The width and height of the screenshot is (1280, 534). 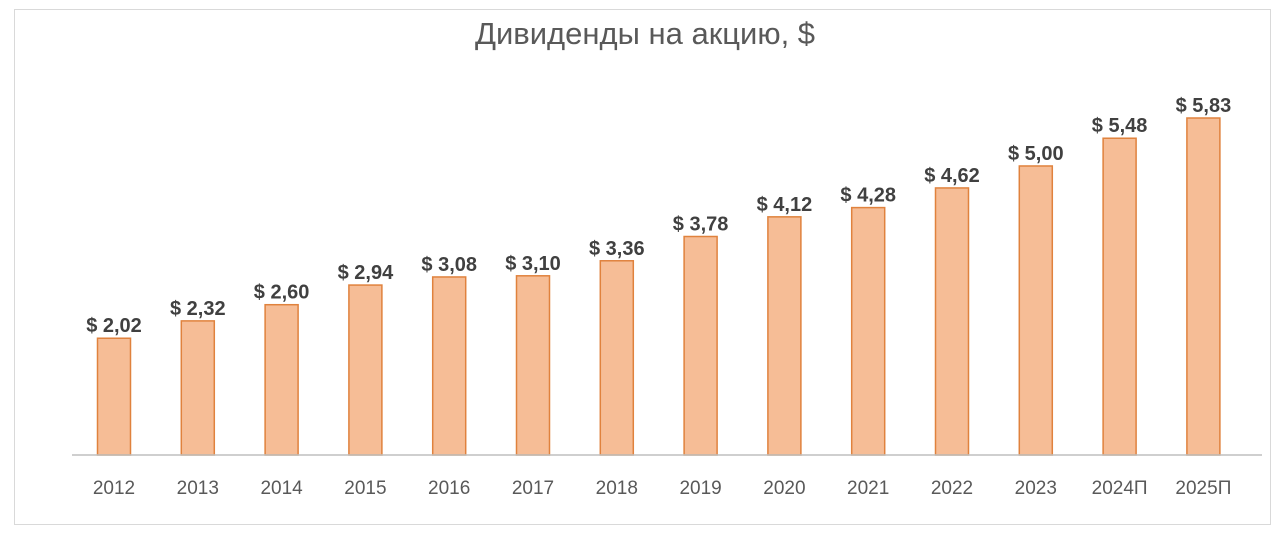 What do you see at coordinates (1204, 106) in the screenshot?
I see `data-label-2025П: $ 5,83` at bounding box center [1204, 106].